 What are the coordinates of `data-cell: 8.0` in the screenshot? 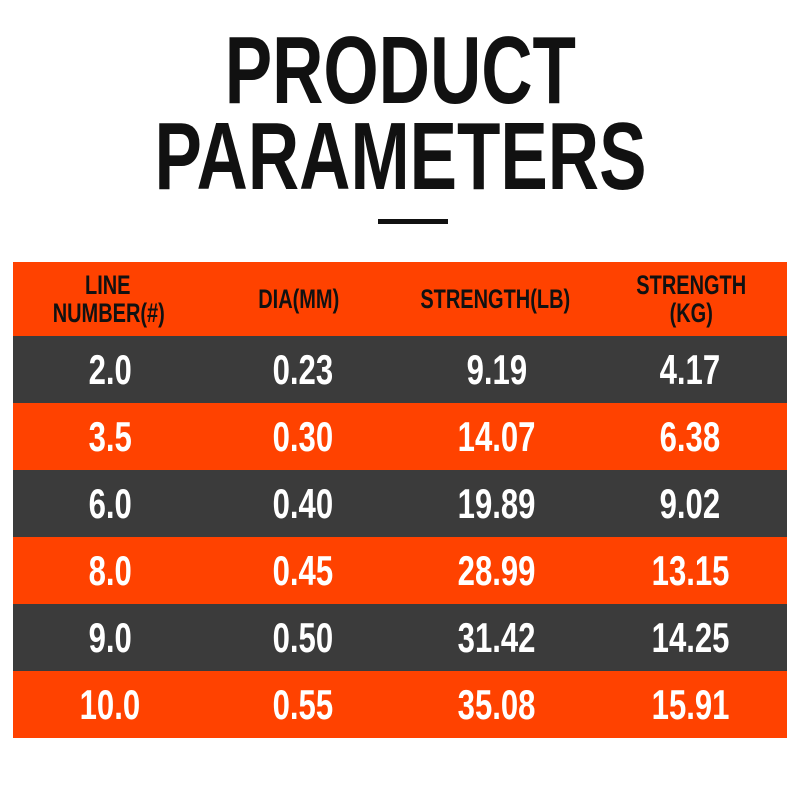 It's located at (110, 571).